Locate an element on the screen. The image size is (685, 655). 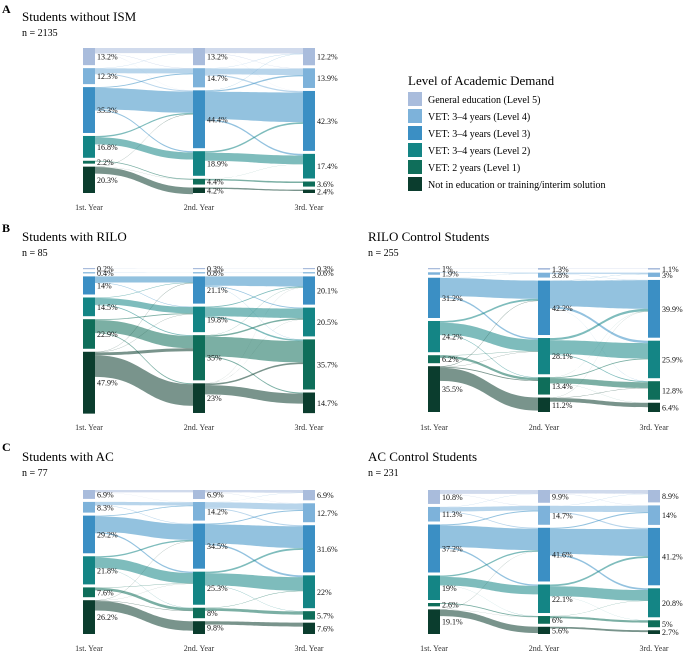
legend-label: VET: 3–4 years (Level 3) is located at coordinates (479, 134).